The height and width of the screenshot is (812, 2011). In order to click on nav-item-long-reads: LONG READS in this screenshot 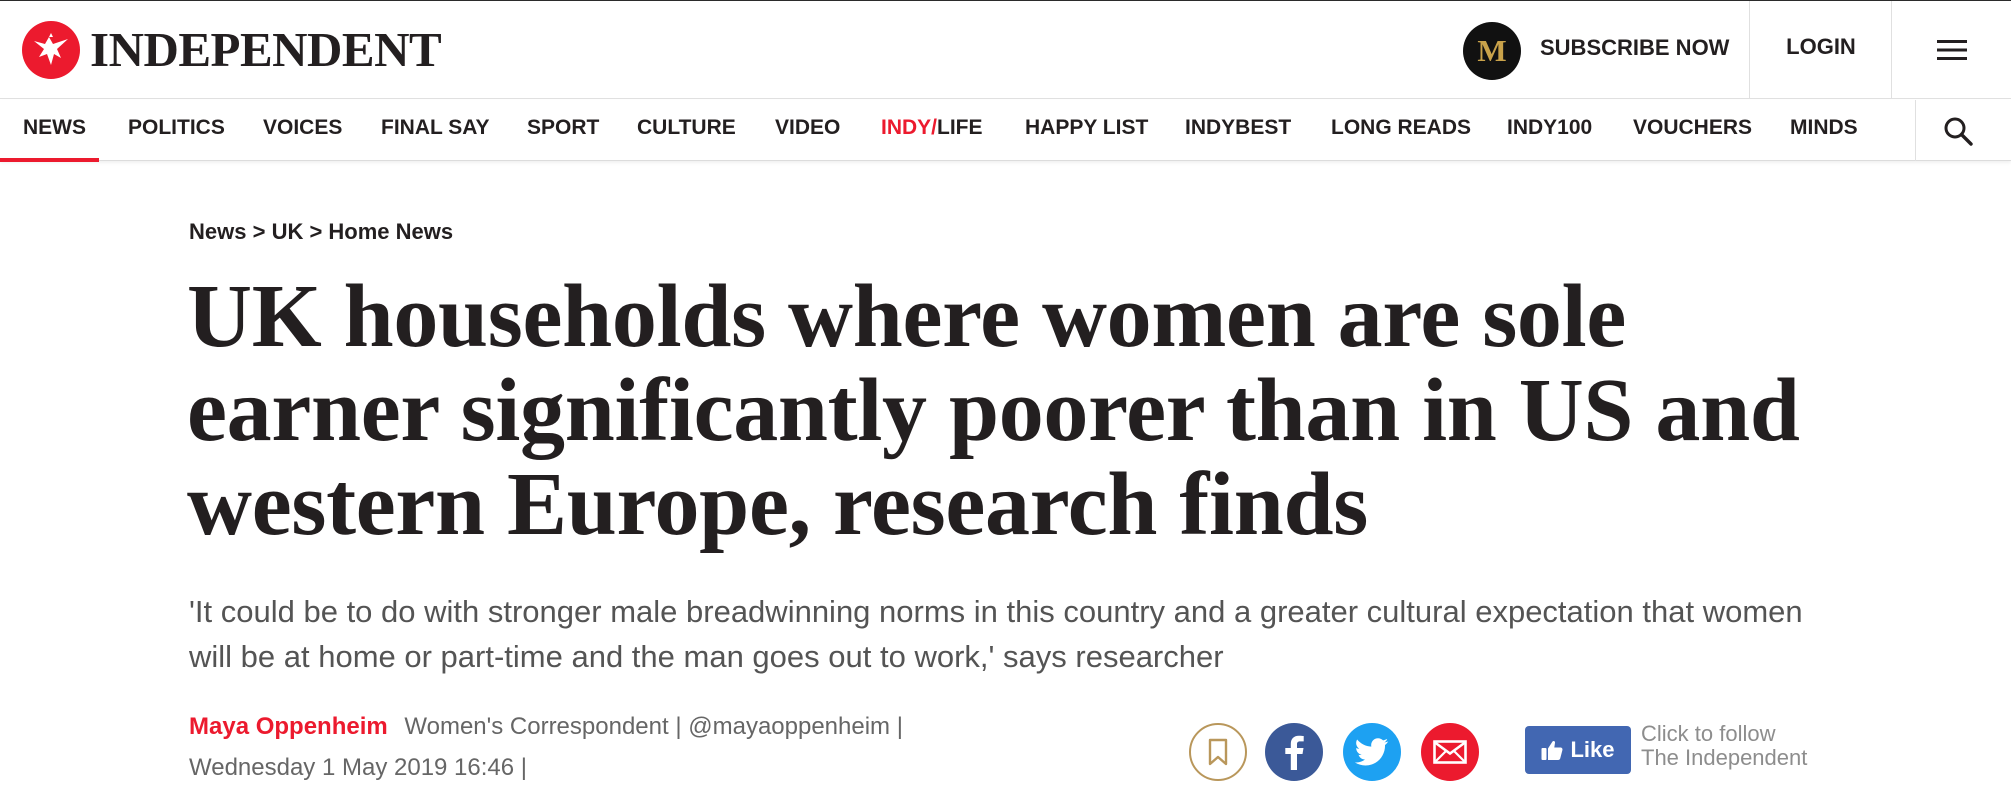, I will do `click(1401, 127)`.